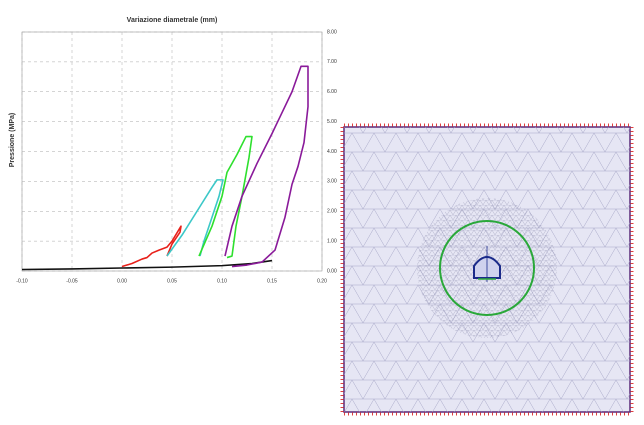  Describe the element at coordinates (332, 62) in the screenshot. I see `y-tick-label: 7.00` at that location.